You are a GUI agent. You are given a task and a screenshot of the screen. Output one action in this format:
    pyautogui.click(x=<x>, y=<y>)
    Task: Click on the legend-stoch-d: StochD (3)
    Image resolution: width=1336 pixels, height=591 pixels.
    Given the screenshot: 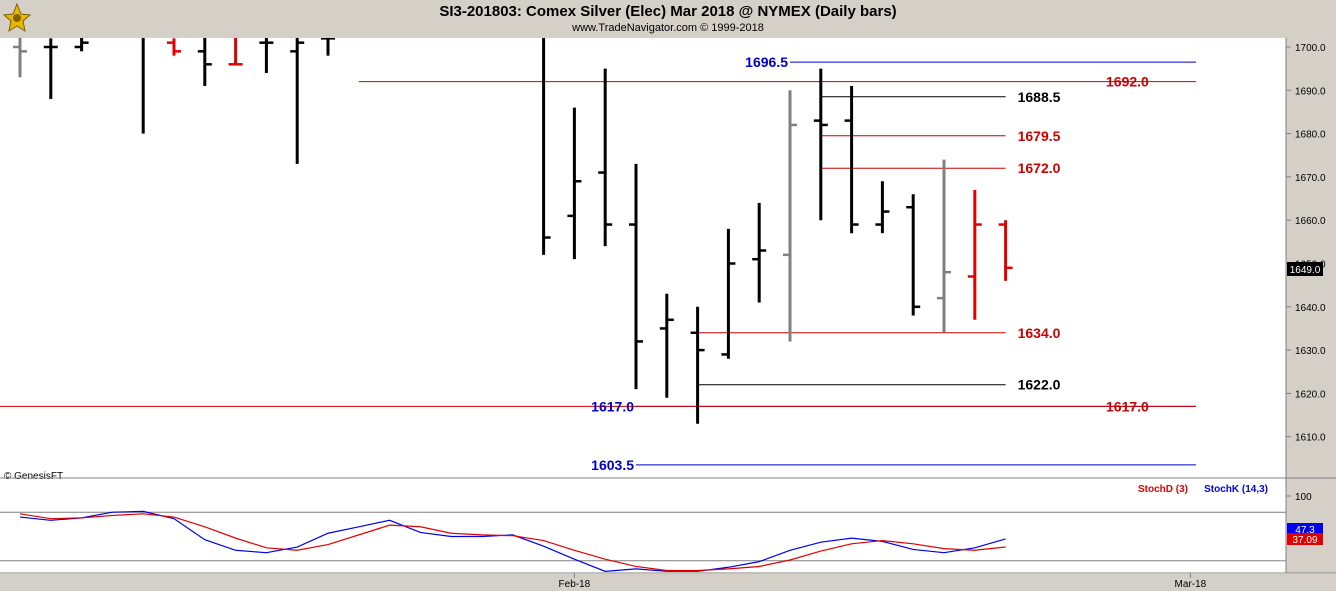 What is the action you would take?
    pyautogui.click(x=1163, y=489)
    